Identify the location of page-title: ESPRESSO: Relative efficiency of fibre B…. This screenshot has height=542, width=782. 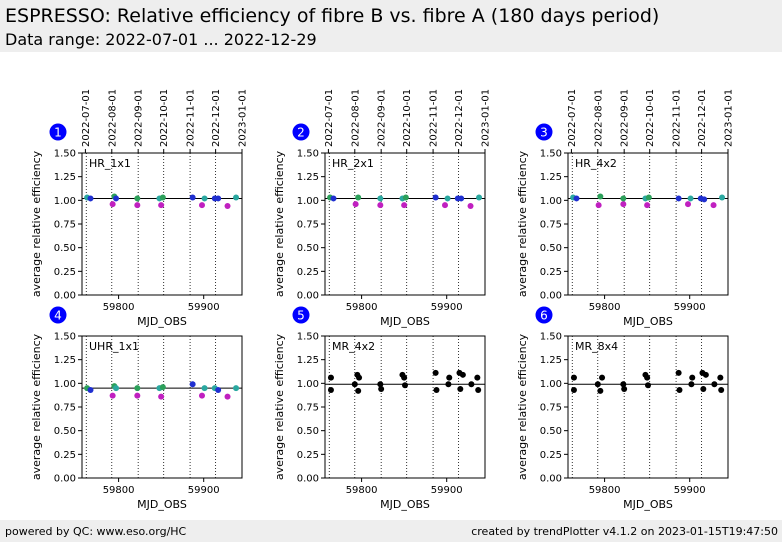
(332, 16).